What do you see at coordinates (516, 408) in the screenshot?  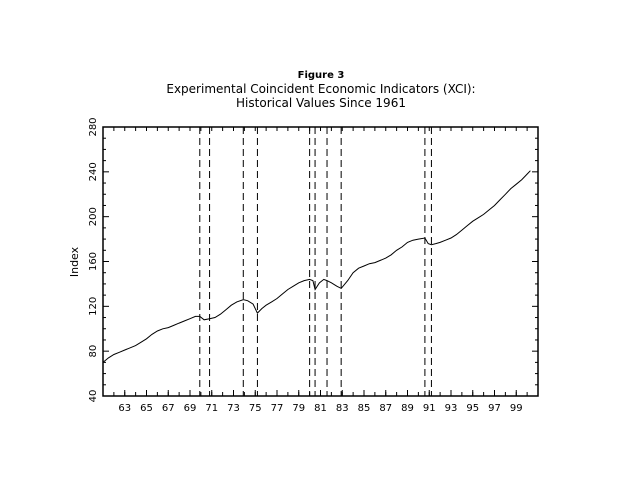 I see `x-tick-label: 99` at bounding box center [516, 408].